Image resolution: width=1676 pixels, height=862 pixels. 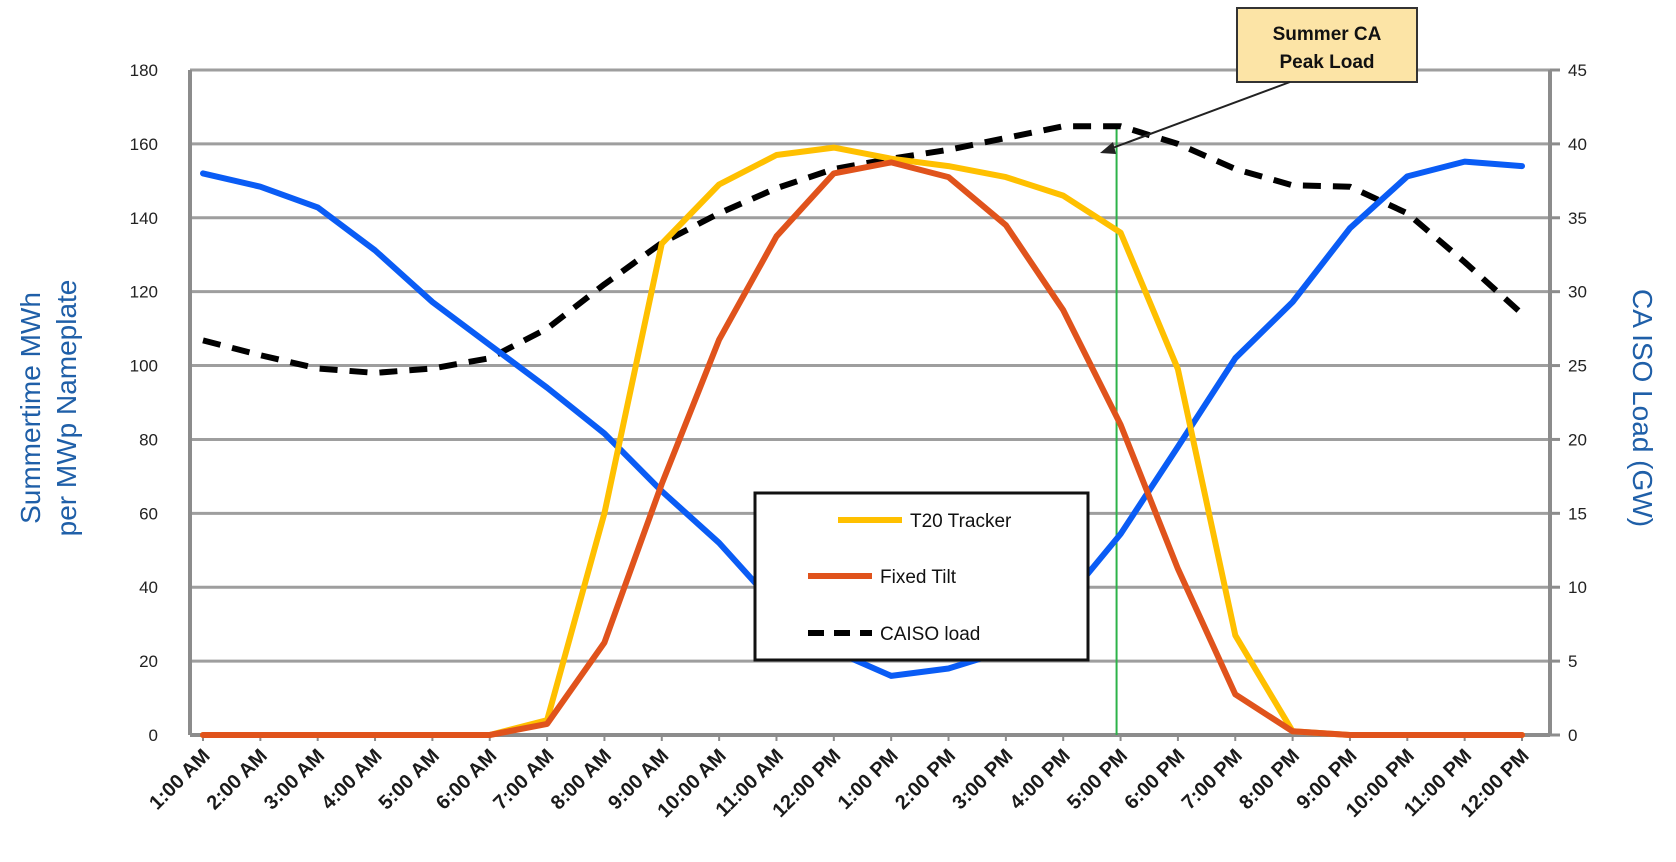 What do you see at coordinates (144, 70) in the screenshot?
I see `y-left-tick-label: 180` at bounding box center [144, 70].